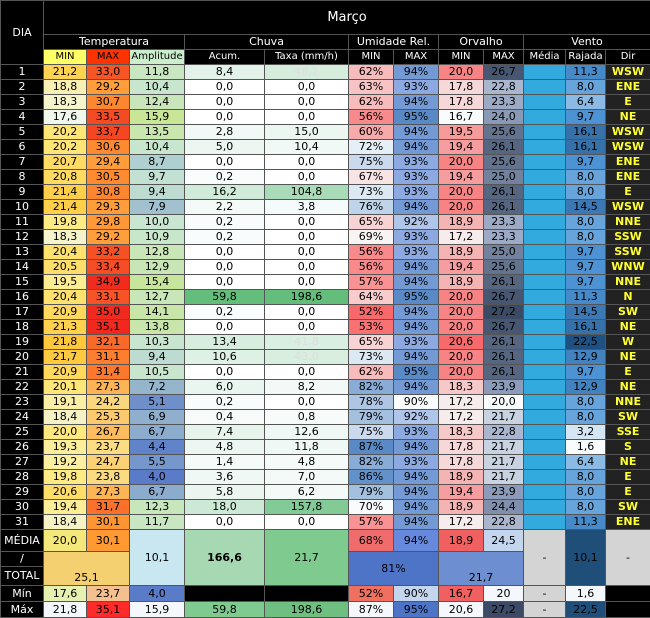  What do you see at coordinates (108, 610) in the screenshot?
I see `max-tmax: 35,1` at bounding box center [108, 610].